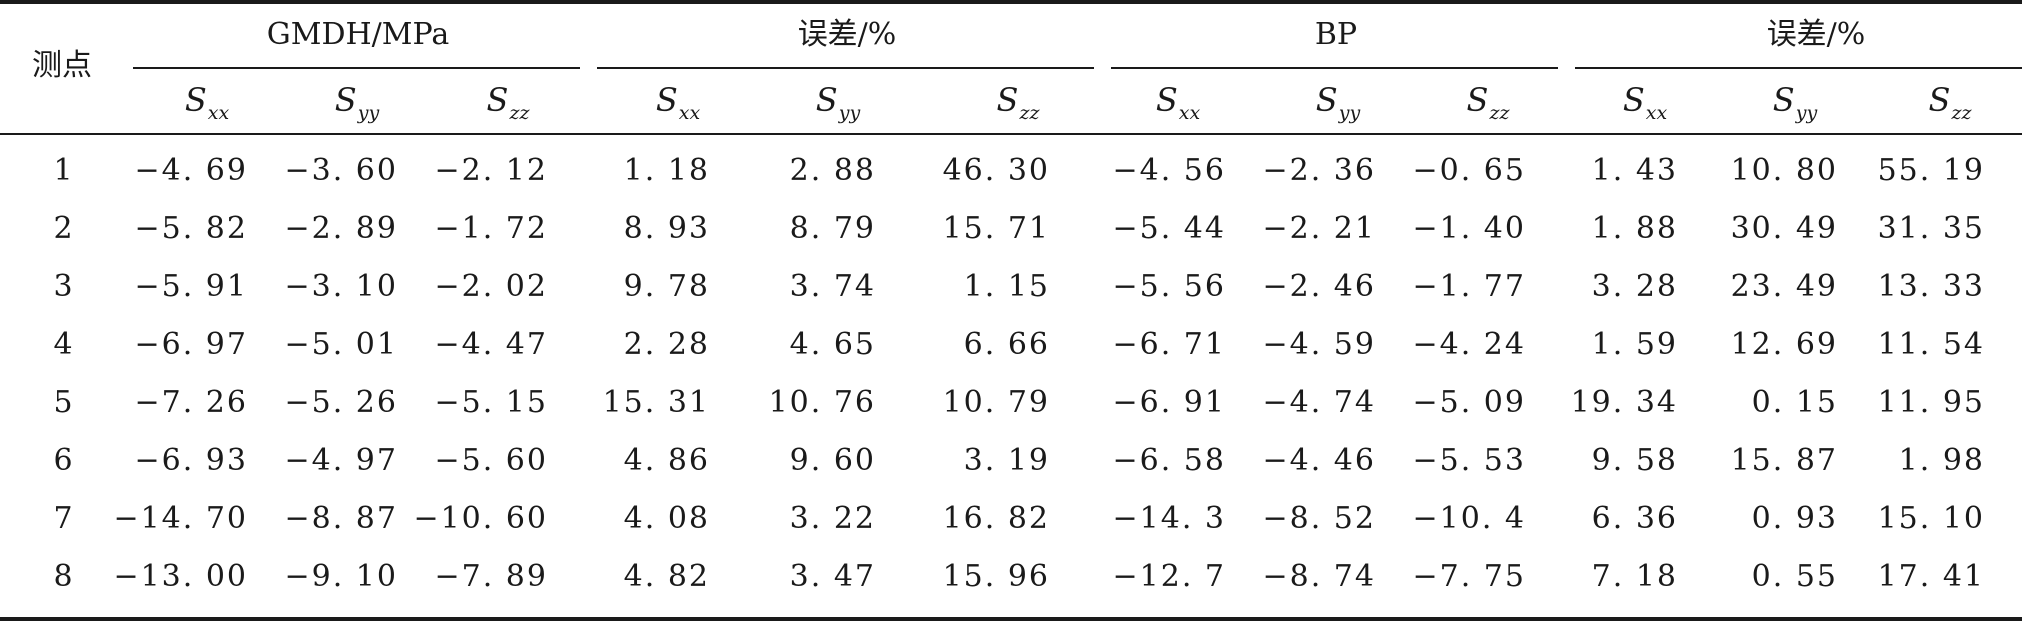 The image size is (2022, 622). Describe the element at coordinates (1319, 286) in the screenshot. I see `table-cell: −2. 46` at that location.